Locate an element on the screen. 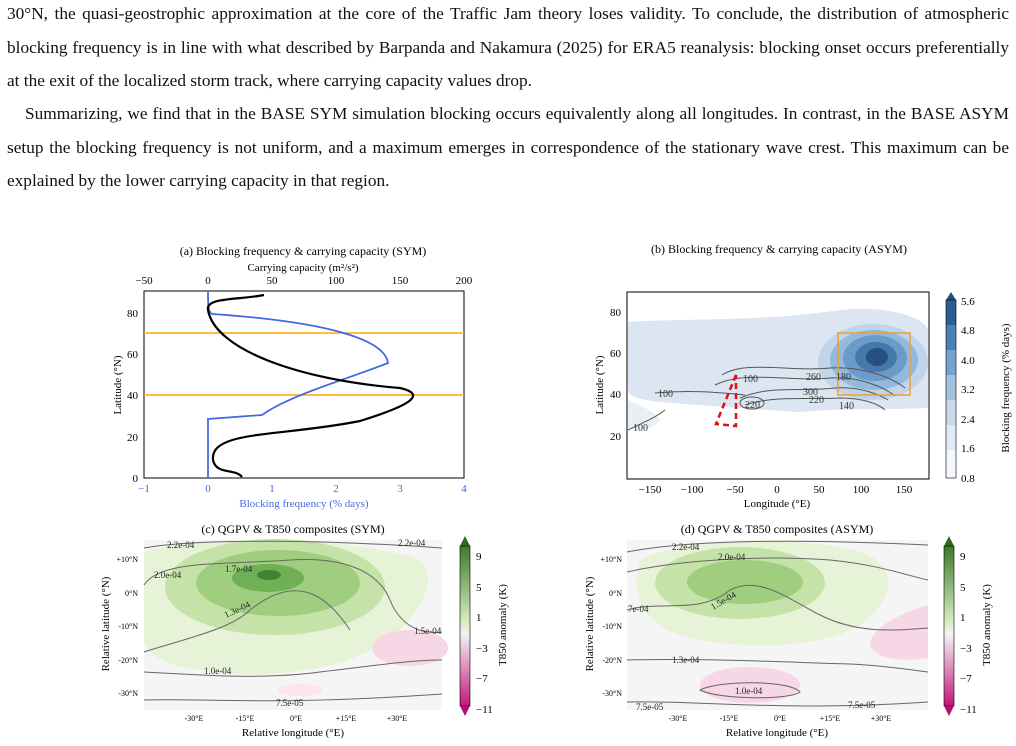 Image resolution: width=1016 pixels, height=746 pixels. contour-label: 260 is located at coordinates (813, 377).